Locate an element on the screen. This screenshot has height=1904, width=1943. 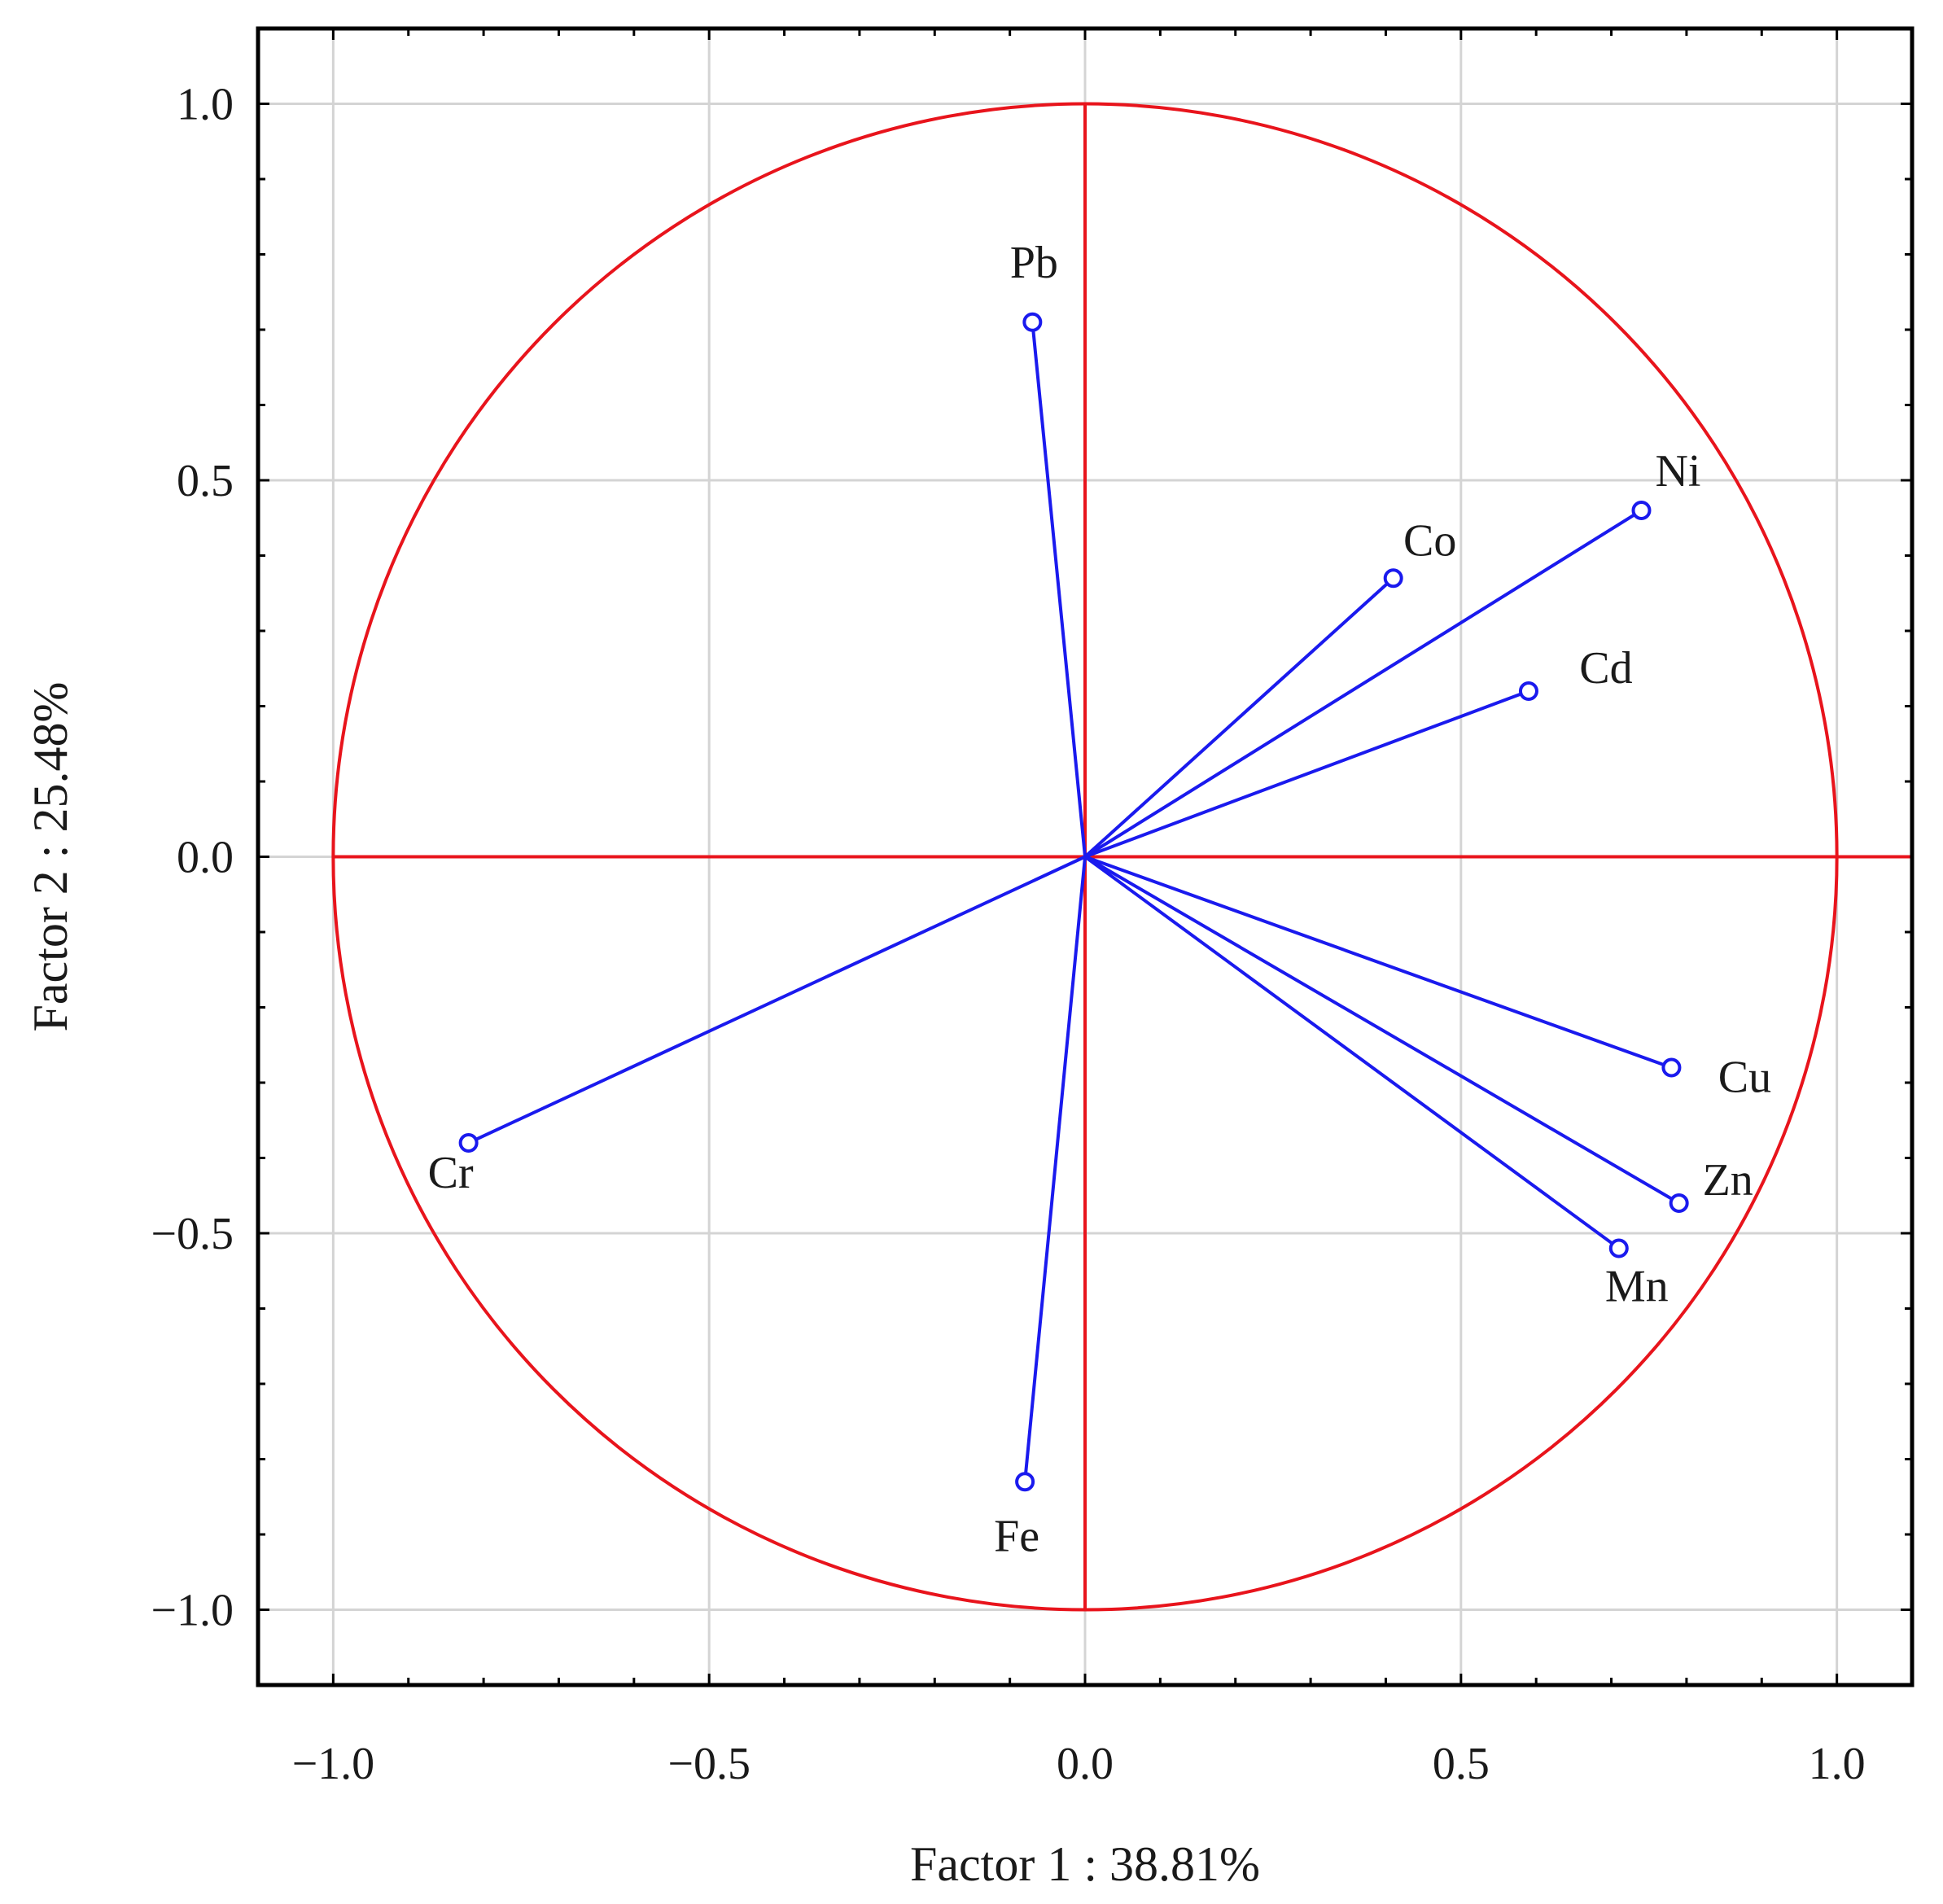
point-label-mn: Mn is located at coordinates (1637, 1287).